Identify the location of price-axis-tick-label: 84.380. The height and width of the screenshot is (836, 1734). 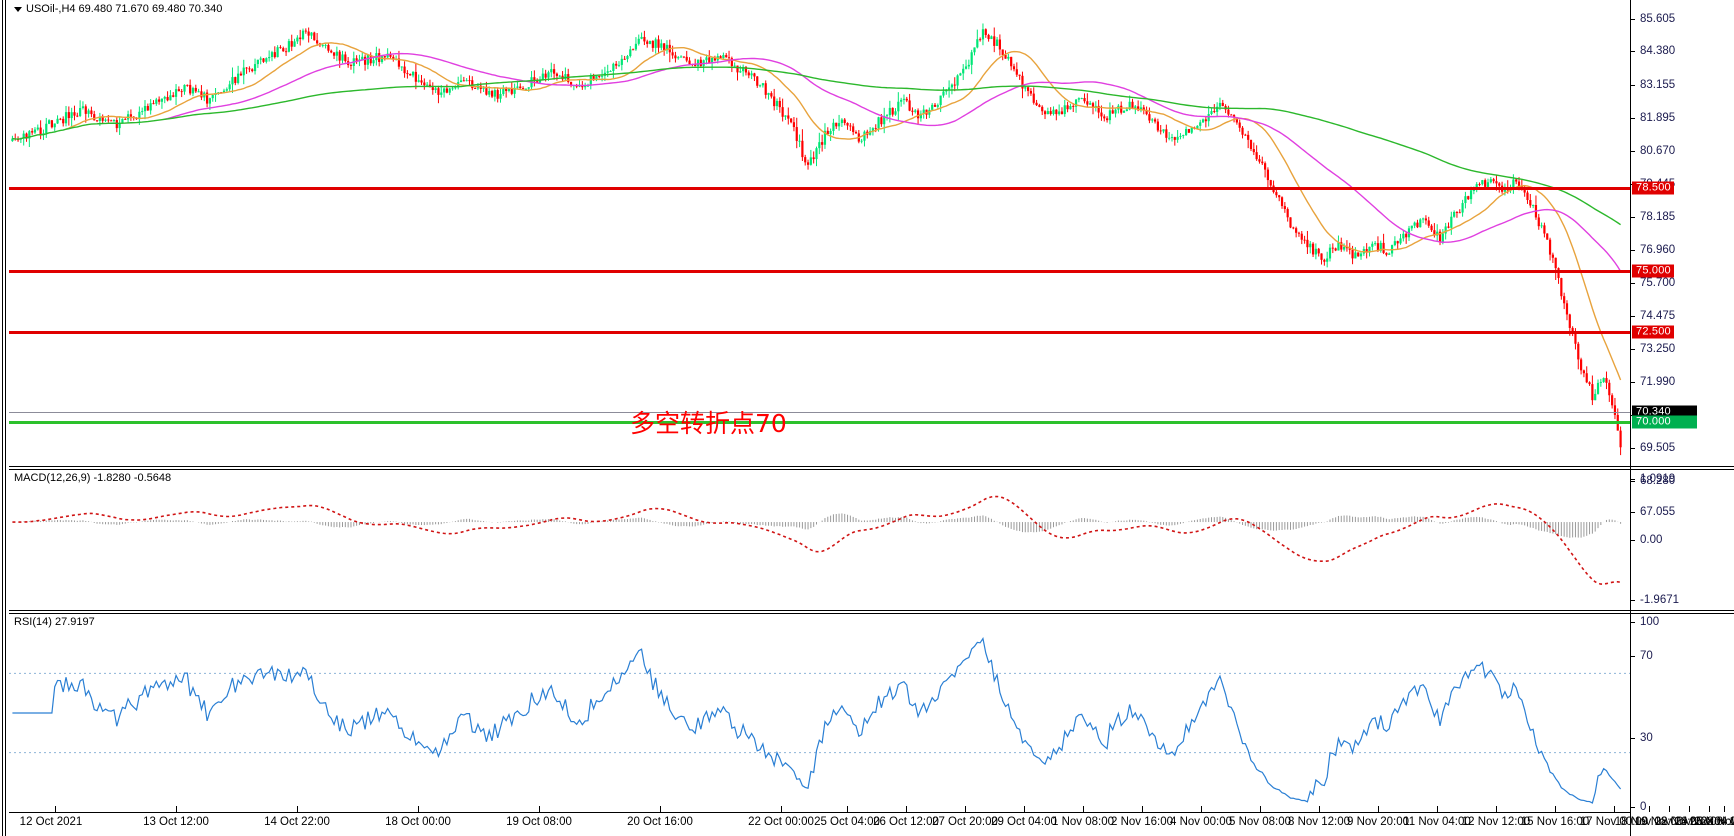
(1658, 51).